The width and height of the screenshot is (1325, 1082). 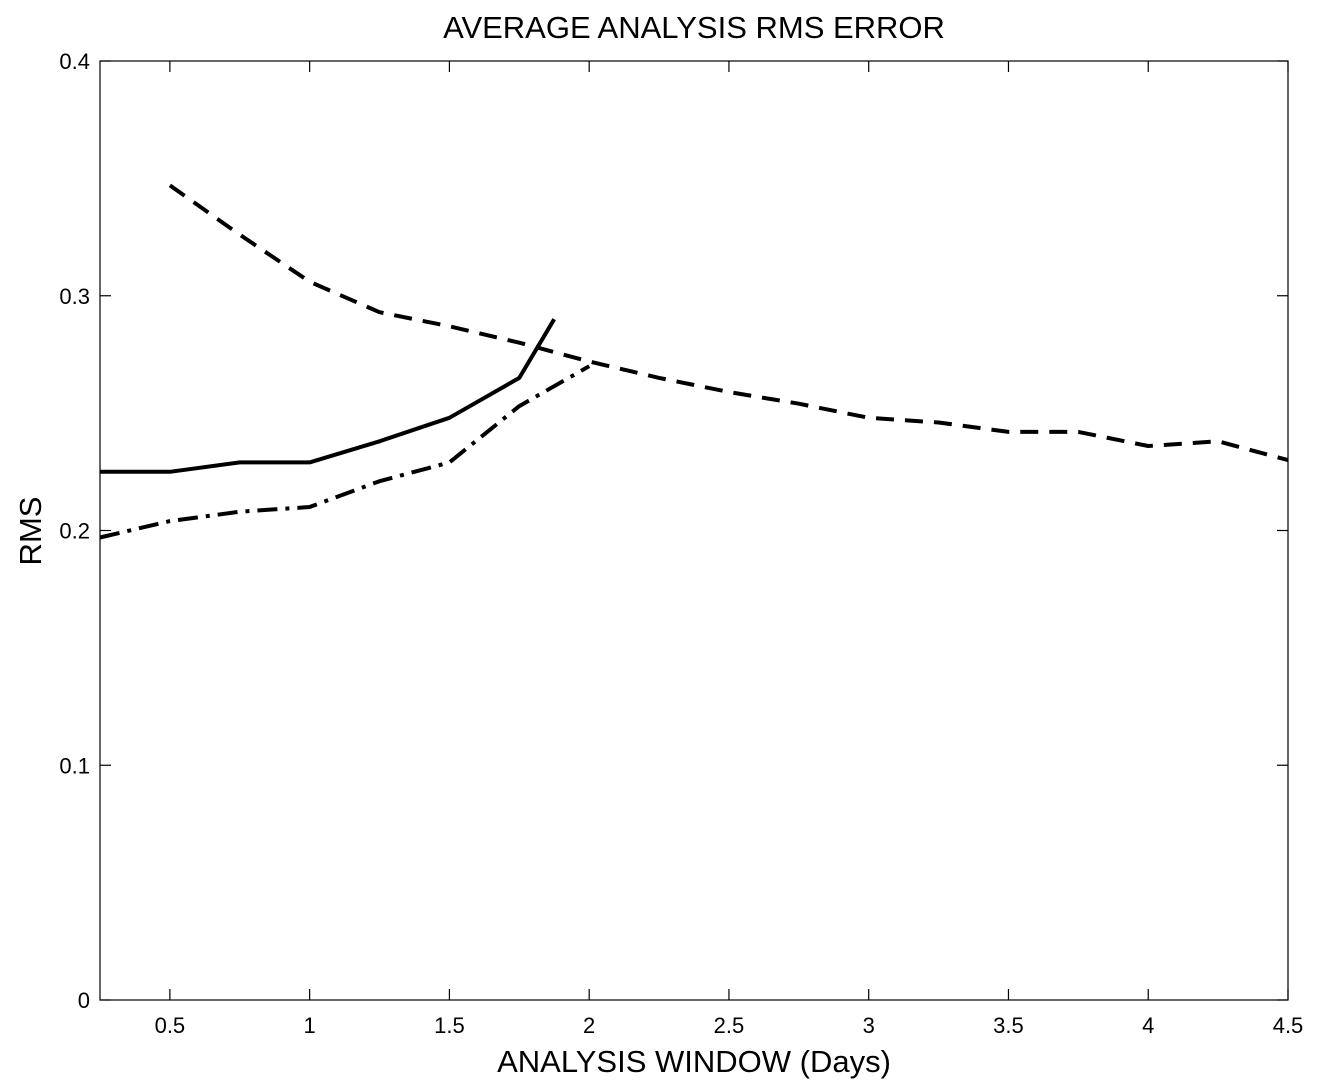 I want to click on series-line-dashdot, so click(x=345, y=452).